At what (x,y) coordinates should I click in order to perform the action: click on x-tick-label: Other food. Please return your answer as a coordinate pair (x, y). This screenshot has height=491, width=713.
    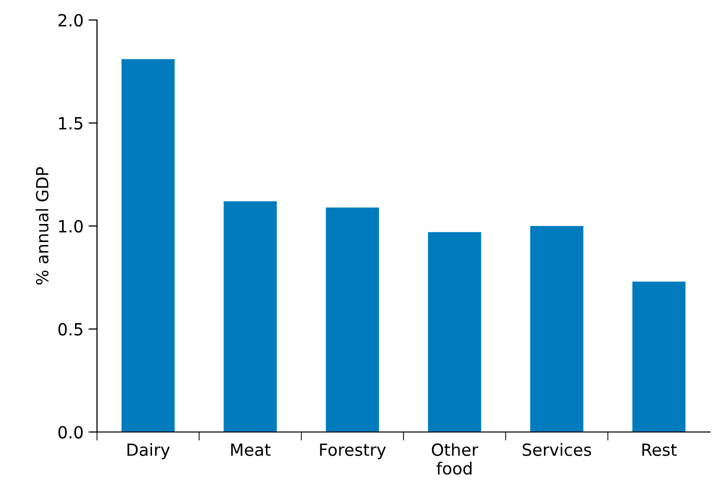
    Looking at the image, I should click on (455, 459).